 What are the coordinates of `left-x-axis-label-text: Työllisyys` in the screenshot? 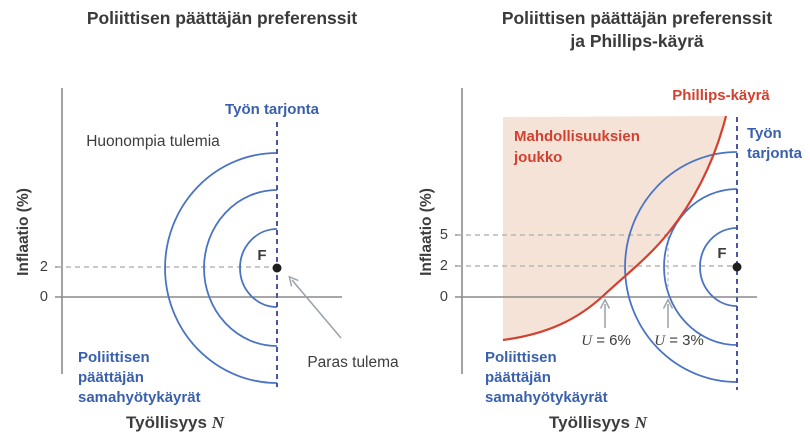 It's located at (166, 422).